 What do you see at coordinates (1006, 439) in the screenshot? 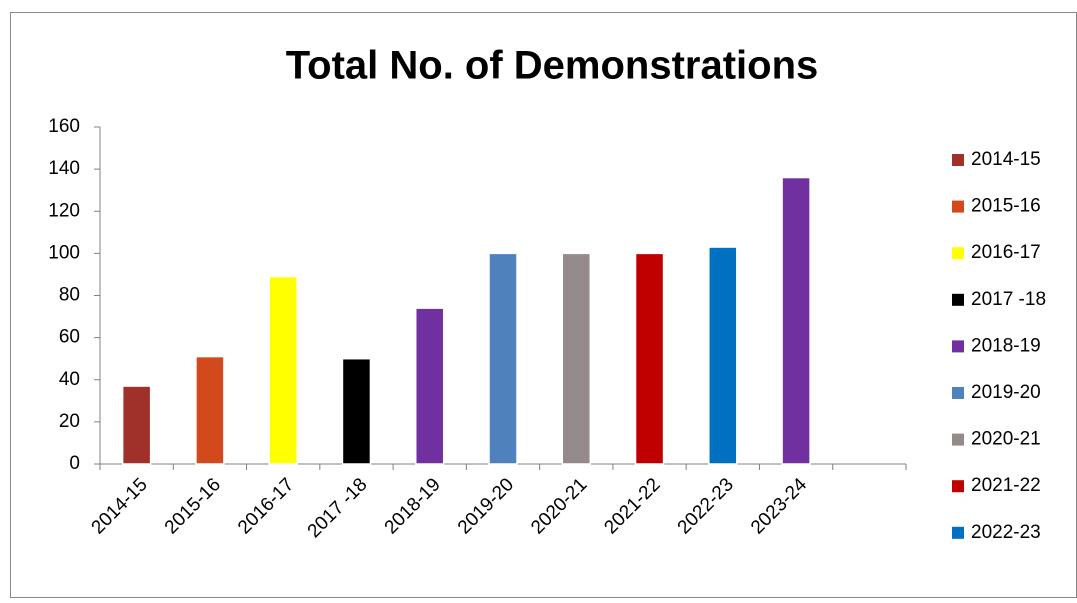
I see `legend-label: 2020-21` at bounding box center [1006, 439].